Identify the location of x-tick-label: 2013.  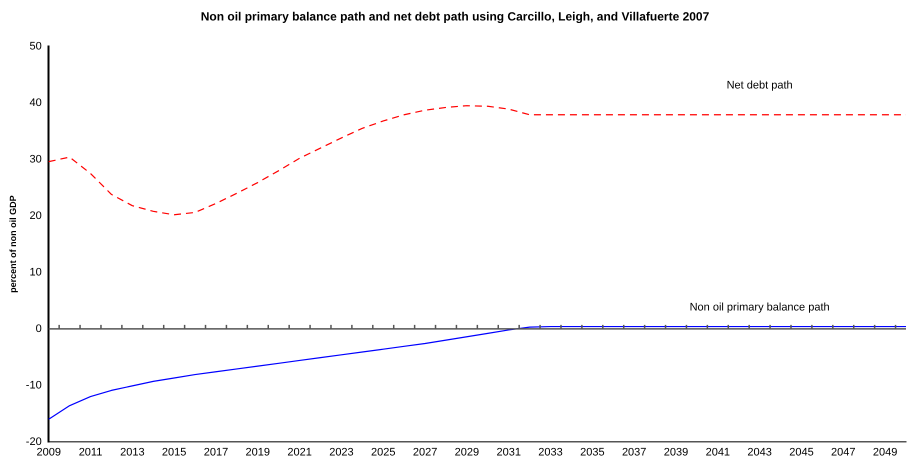
(132, 452).